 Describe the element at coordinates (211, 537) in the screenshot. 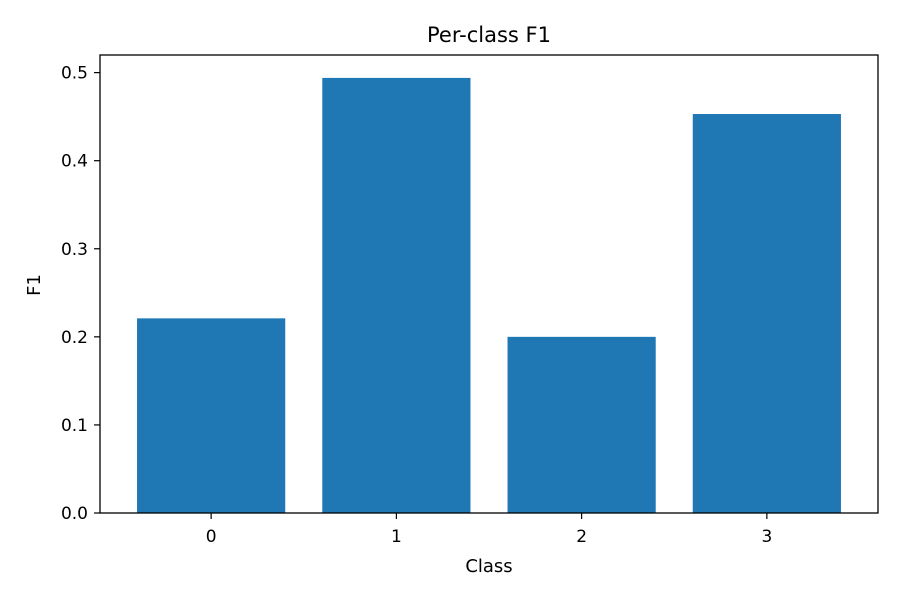

I see `x-tick-label: 0` at that location.